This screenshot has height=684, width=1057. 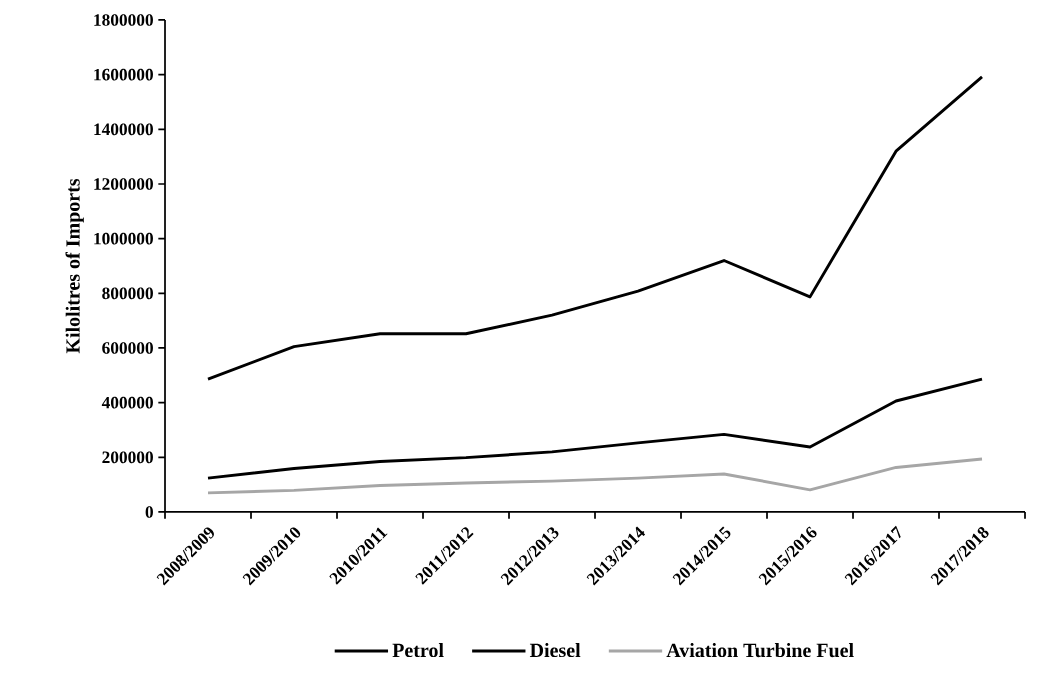 I want to click on y-tick-label: 1000000, so click(x=123, y=238).